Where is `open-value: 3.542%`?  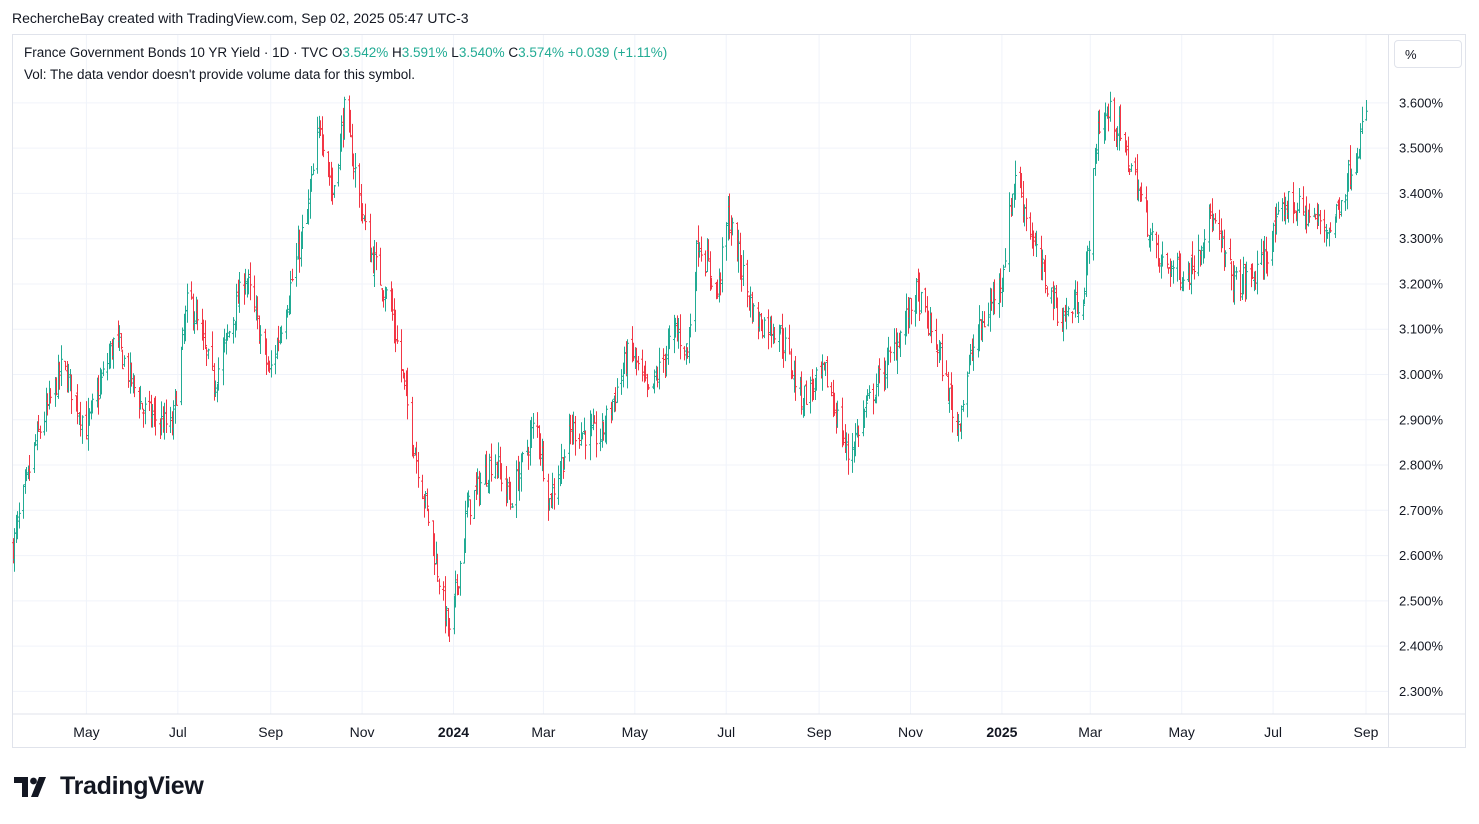
open-value: 3.542% is located at coordinates (365, 52).